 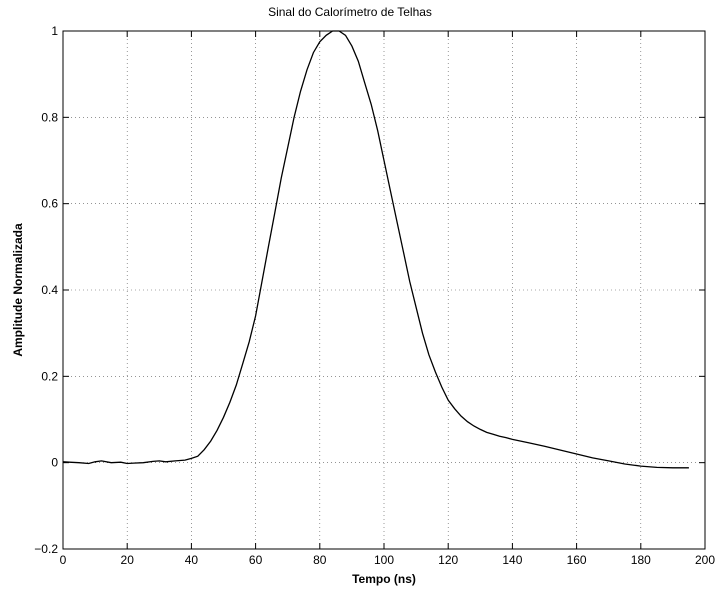 I want to click on y-tick-label: 0.8, so click(x=49, y=117).